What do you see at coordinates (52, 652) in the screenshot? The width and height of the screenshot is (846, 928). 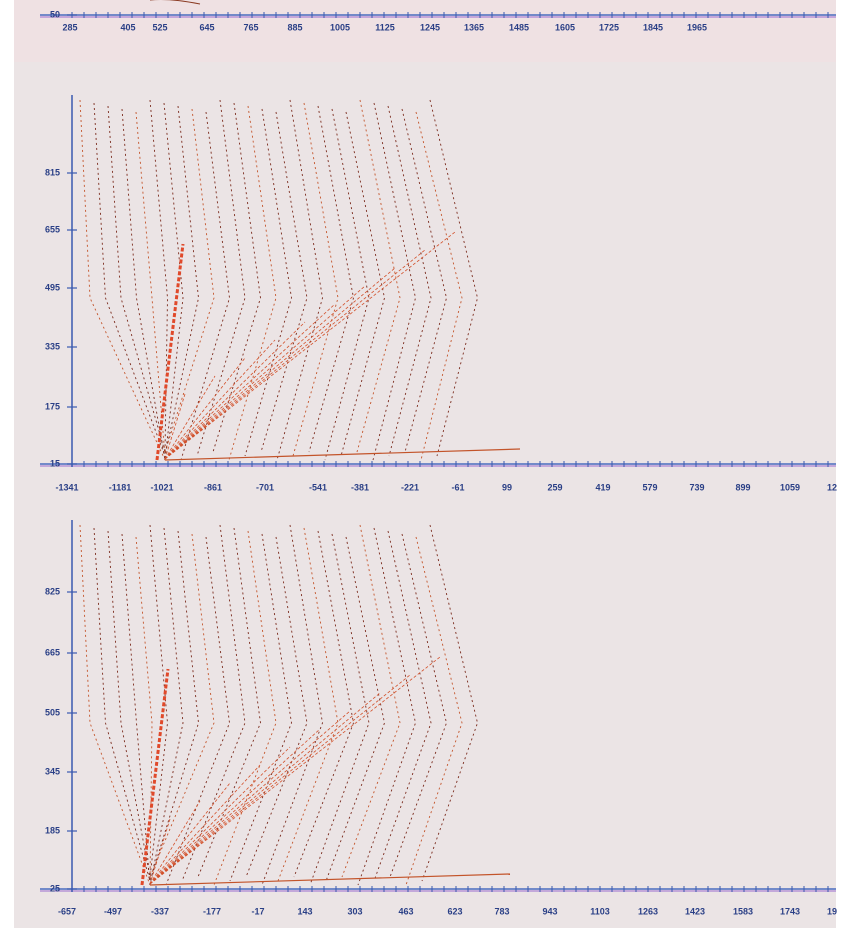 I see `y-tick-label: 665` at bounding box center [52, 652].